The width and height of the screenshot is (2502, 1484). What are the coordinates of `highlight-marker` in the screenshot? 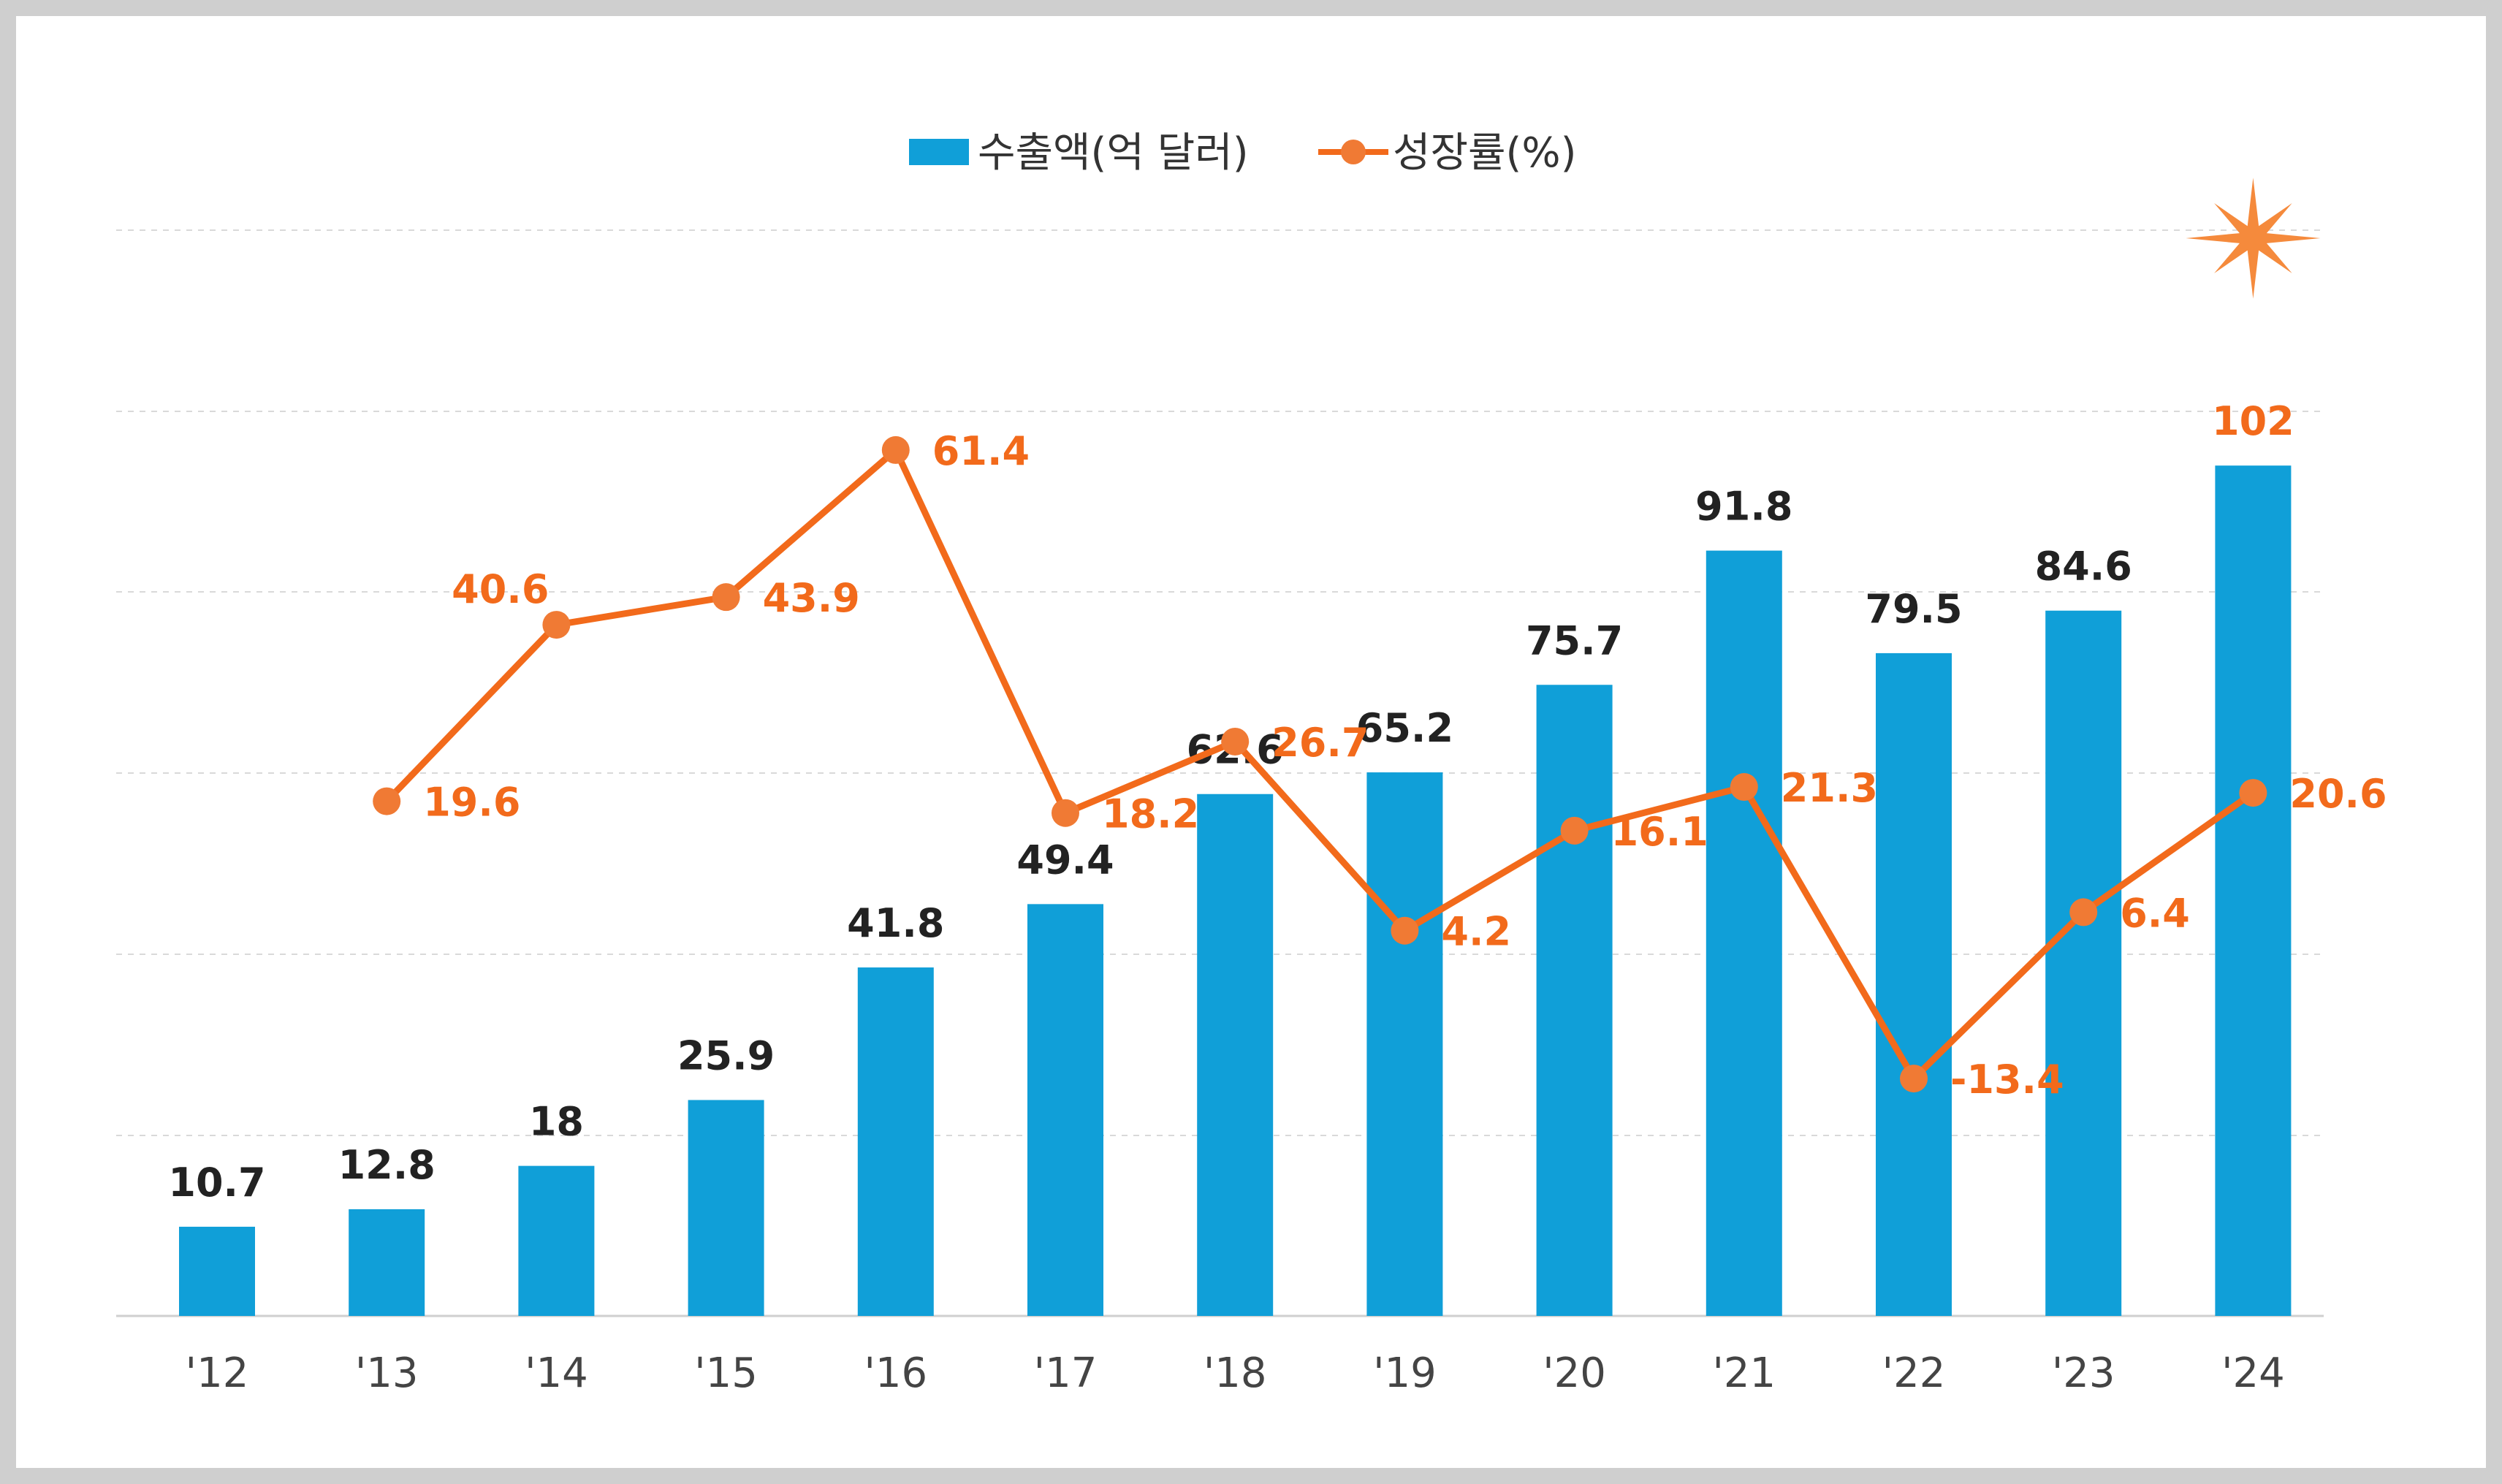 It's located at (2253, 238).